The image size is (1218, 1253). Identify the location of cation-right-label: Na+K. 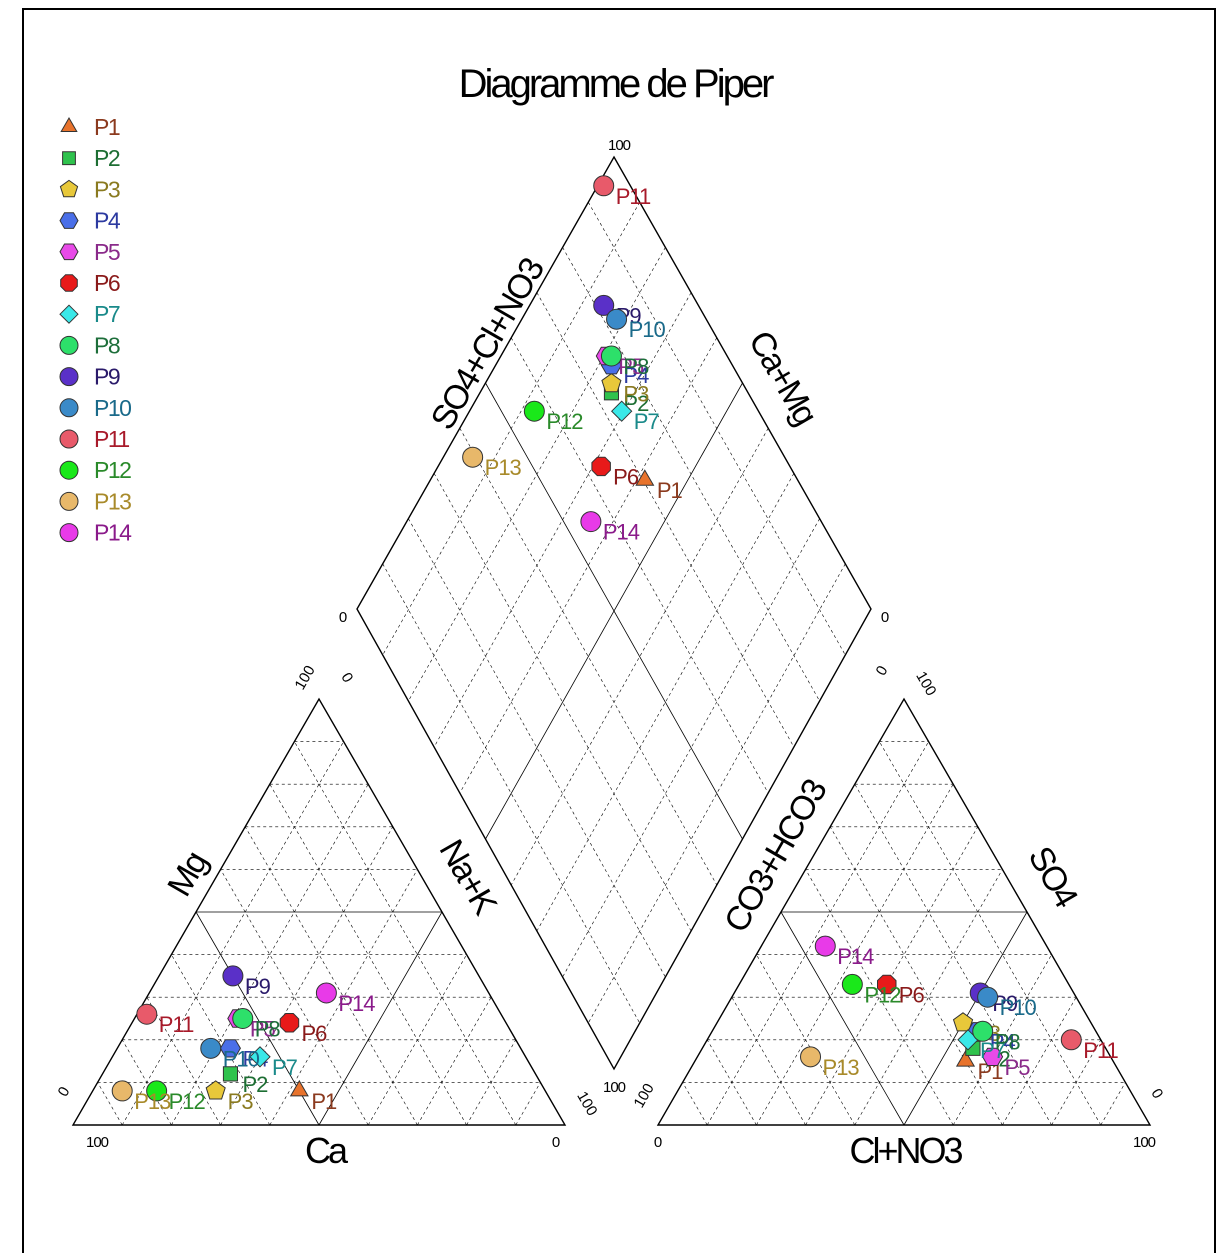
(468, 877).